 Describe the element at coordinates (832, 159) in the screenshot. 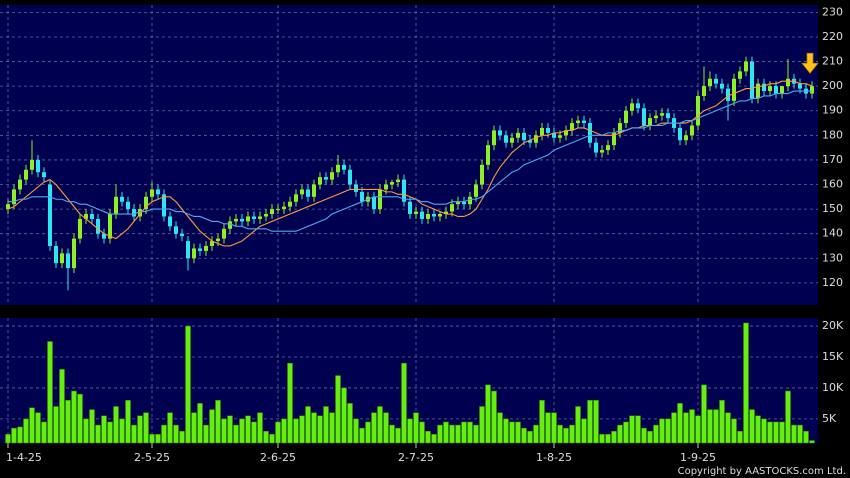

I see `y-tick-label: 170` at that location.